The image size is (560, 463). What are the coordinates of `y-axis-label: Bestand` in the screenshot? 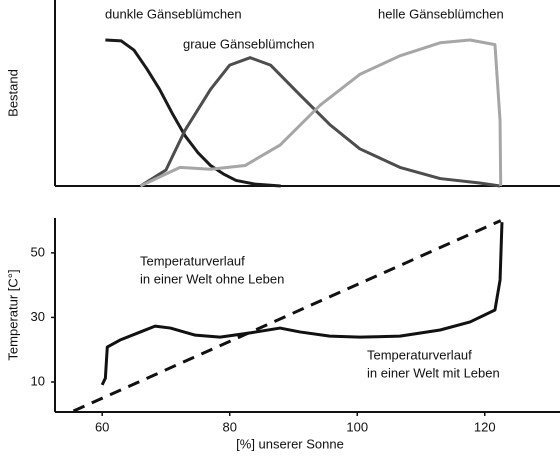 It's located at (12, 93).